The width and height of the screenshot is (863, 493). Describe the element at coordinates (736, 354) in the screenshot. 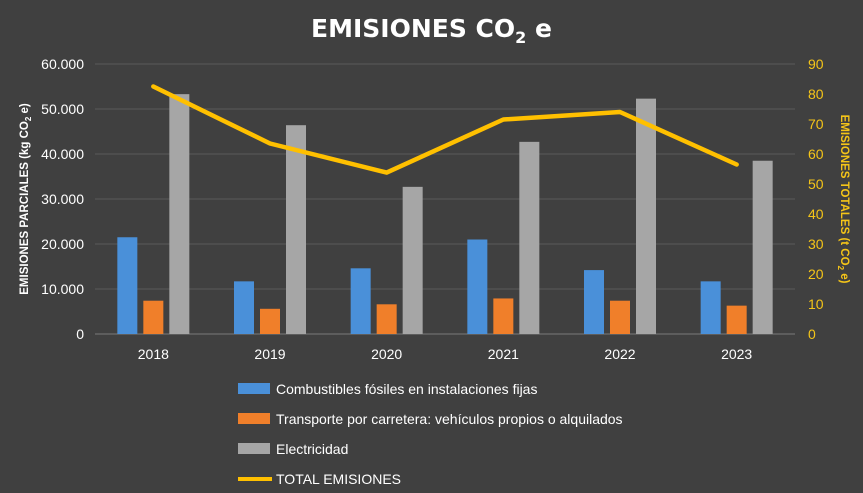

I see `x-tick-label: 2023` at that location.